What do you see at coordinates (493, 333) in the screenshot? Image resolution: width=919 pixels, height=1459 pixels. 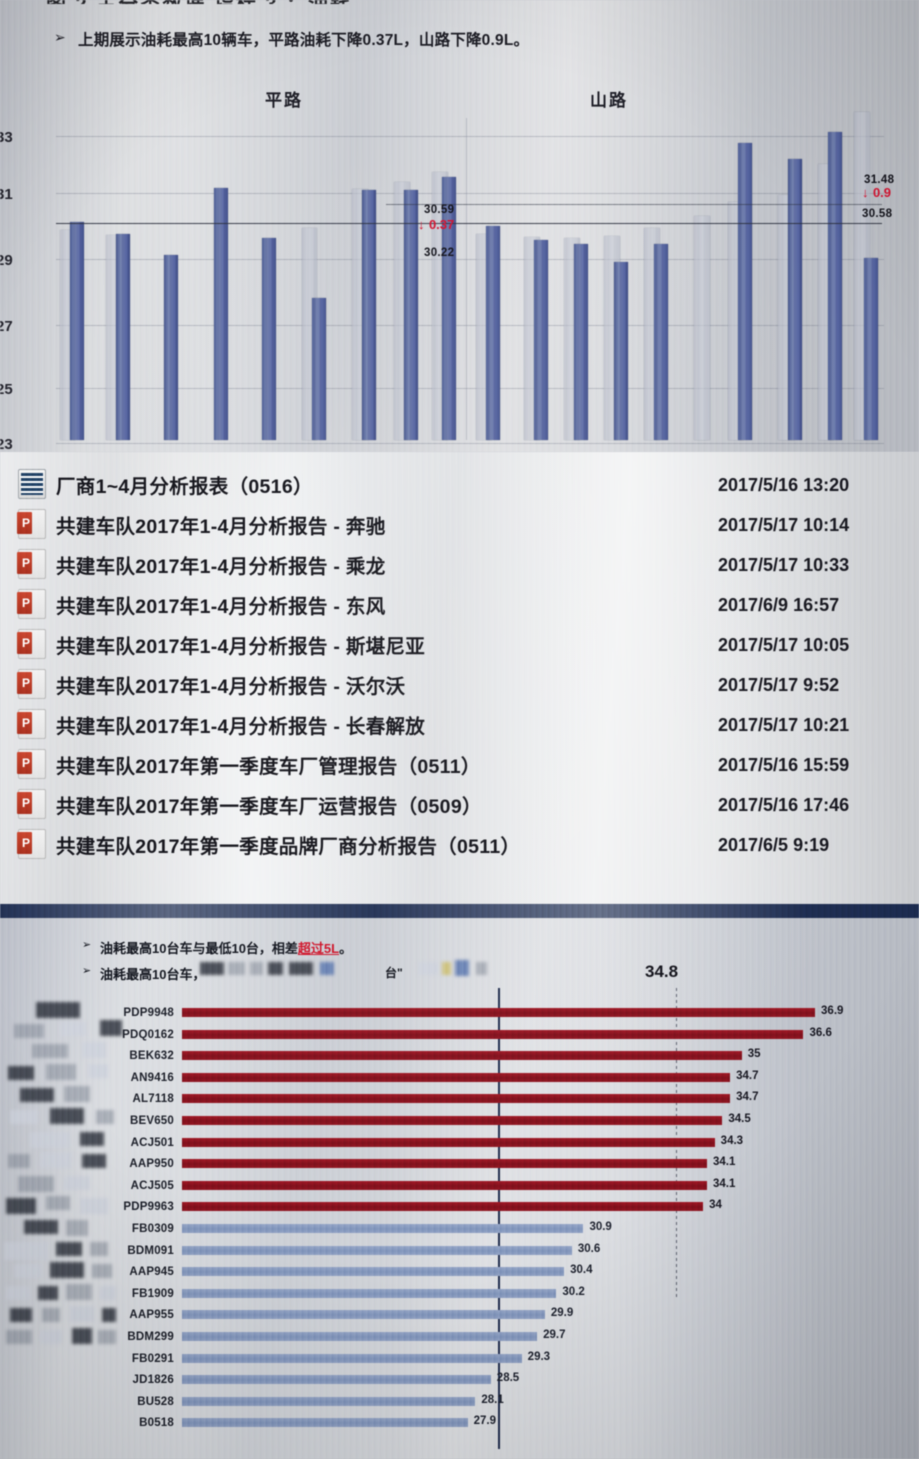 I see `bar-m1` at bounding box center [493, 333].